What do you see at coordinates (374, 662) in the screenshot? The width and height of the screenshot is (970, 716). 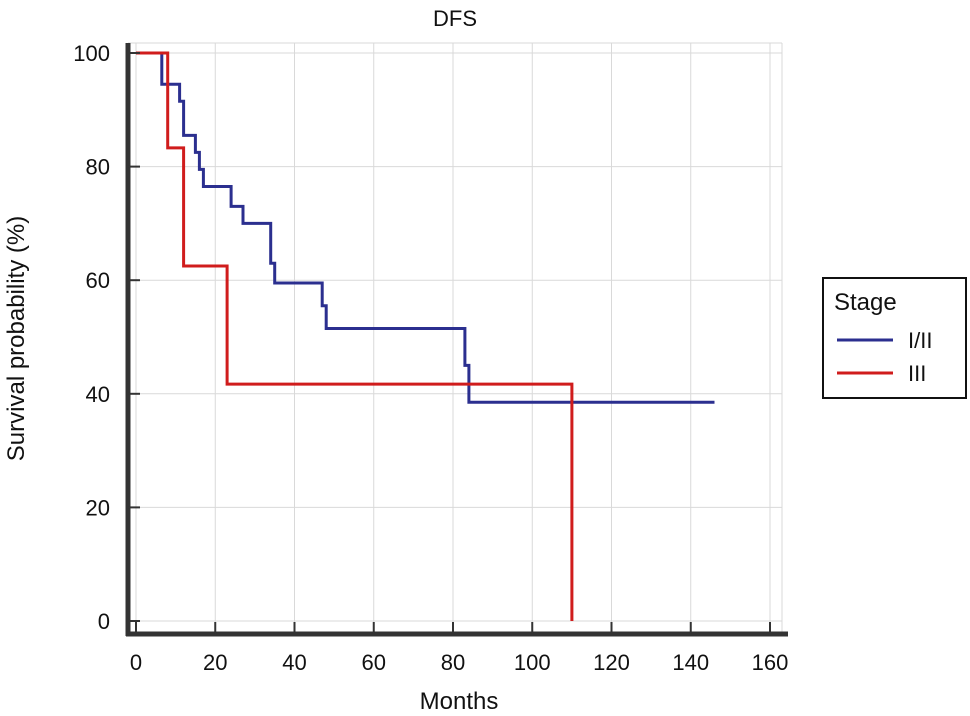 I see `x-tick-label: 60` at bounding box center [374, 662].